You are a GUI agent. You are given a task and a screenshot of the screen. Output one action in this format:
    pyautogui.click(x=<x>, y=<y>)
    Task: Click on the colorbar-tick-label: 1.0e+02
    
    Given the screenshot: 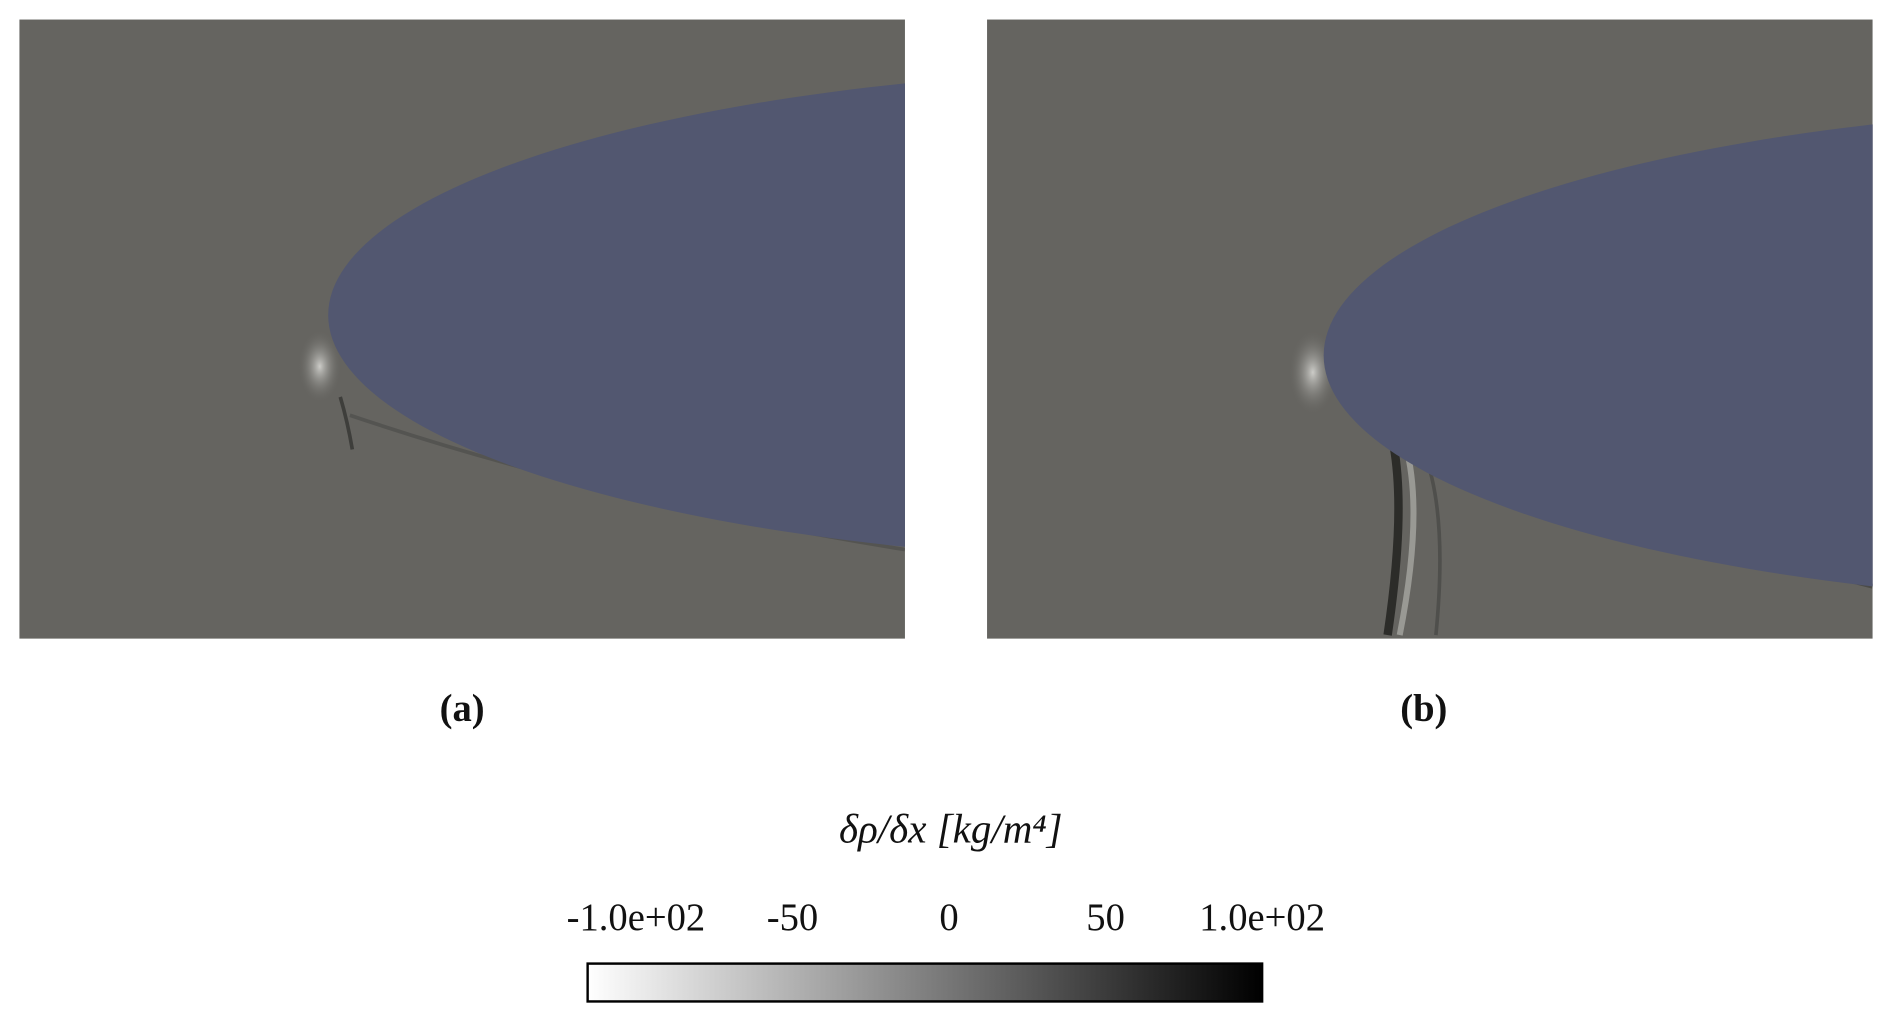 What is the action you would take?
    pyautogui.click(x=1262, y=917)
    